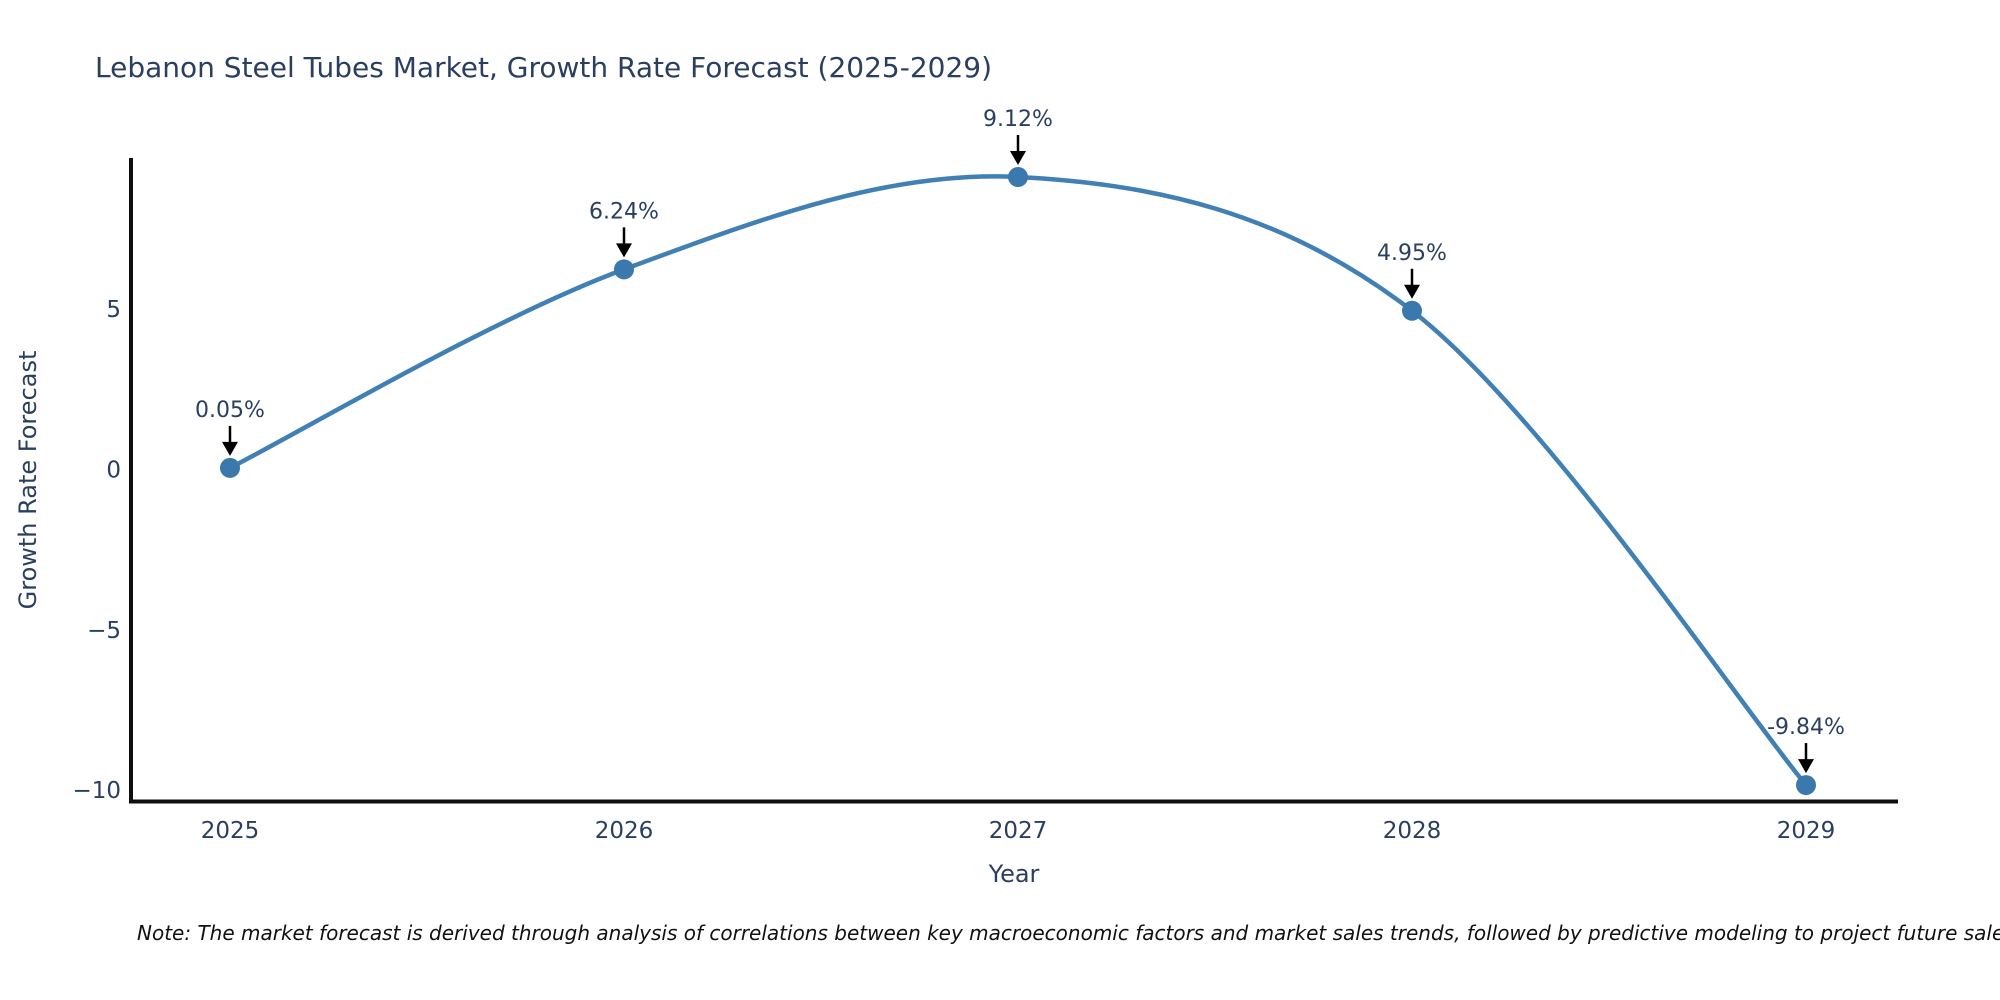  What do you see at coordinates (28, 480) in the screenshot?
I see `y-axis-title: Growth Rate Forecast` at bounding box center [28, 480].